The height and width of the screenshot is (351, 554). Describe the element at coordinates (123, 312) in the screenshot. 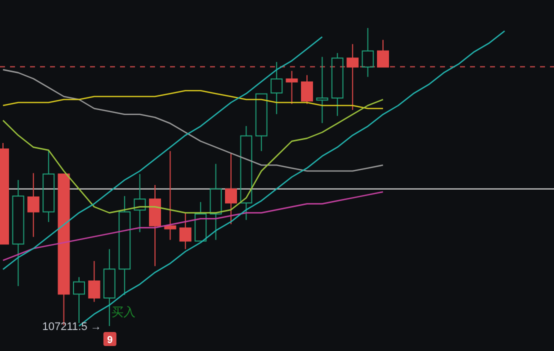

I see `annotation: 买入` at that location.